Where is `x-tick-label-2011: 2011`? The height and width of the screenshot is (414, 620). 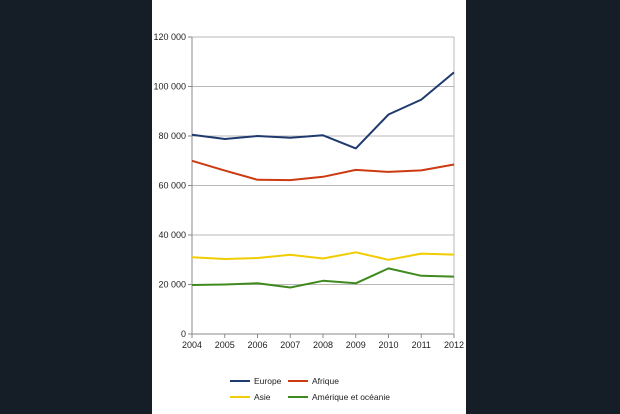 x-tick-label-2011: 2011 is located at coordinates (421, 345).